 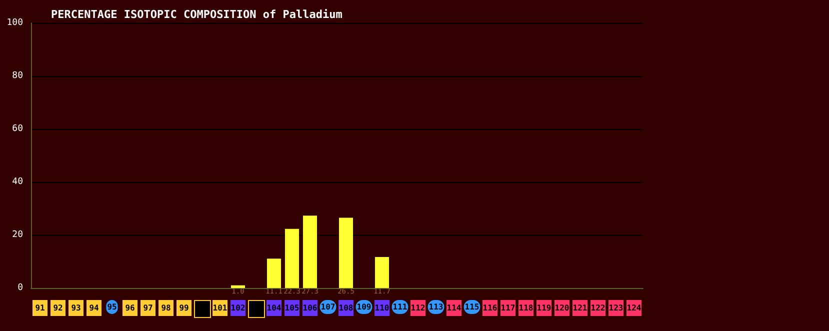 What do you see at coordinates (17, 76) in the screenshot?
I see `y-tick-label: 80` at bounding box center [17, 76].